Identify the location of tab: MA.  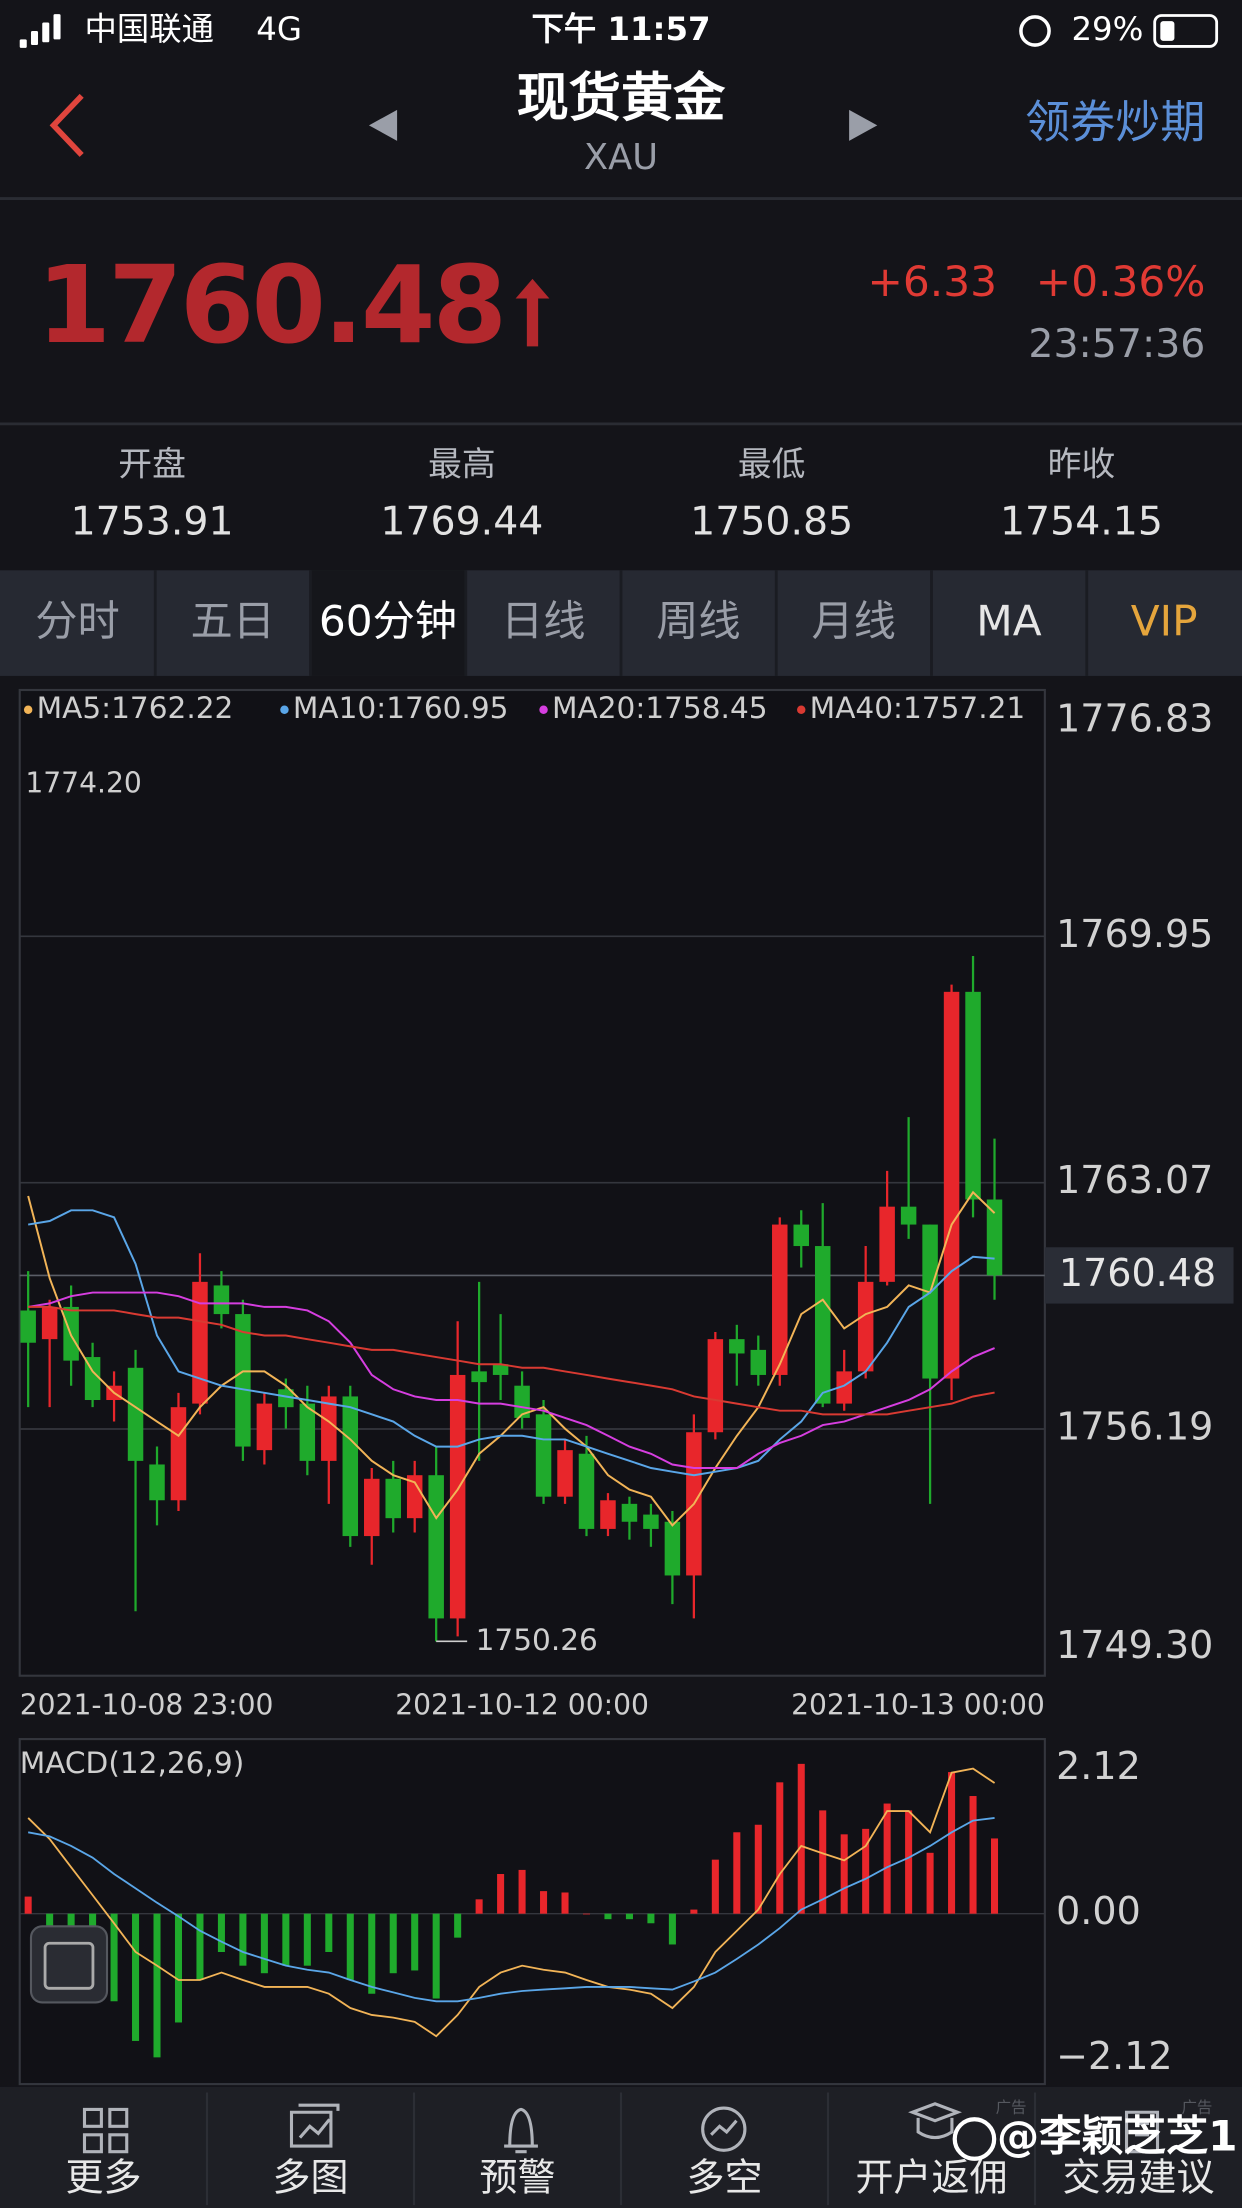
(1008, 620).